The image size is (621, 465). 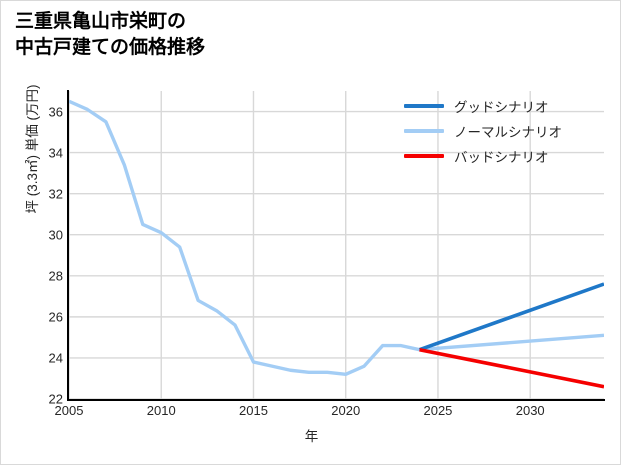 I want to click on x-axis-spine, so click(x=336, y=400).